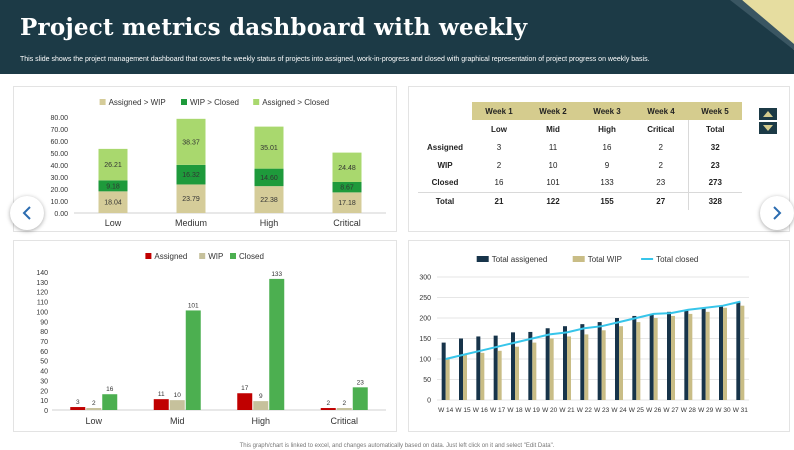 The width and height of the screenshot is (794, 450). I want to click on y-tick-label: 40, so click(44, 372).